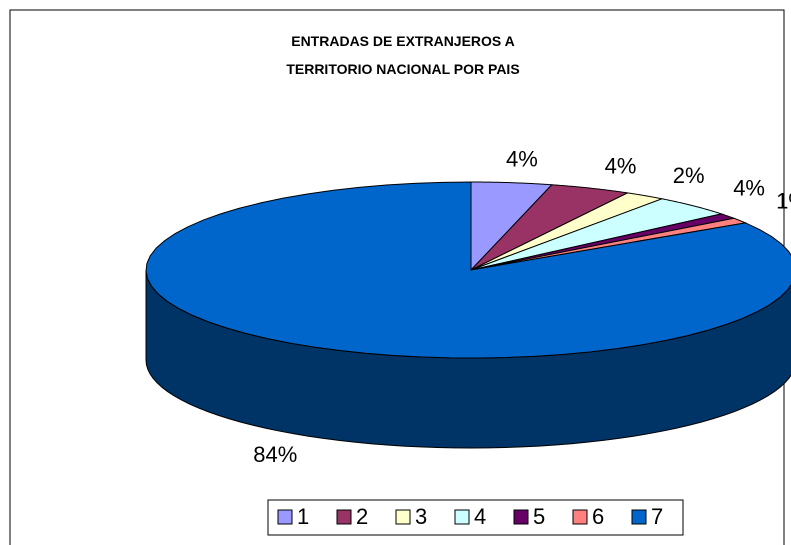 The width and height of the screenshot is (791, 545). I want to click on legend-label: 6, so click(598, 516).